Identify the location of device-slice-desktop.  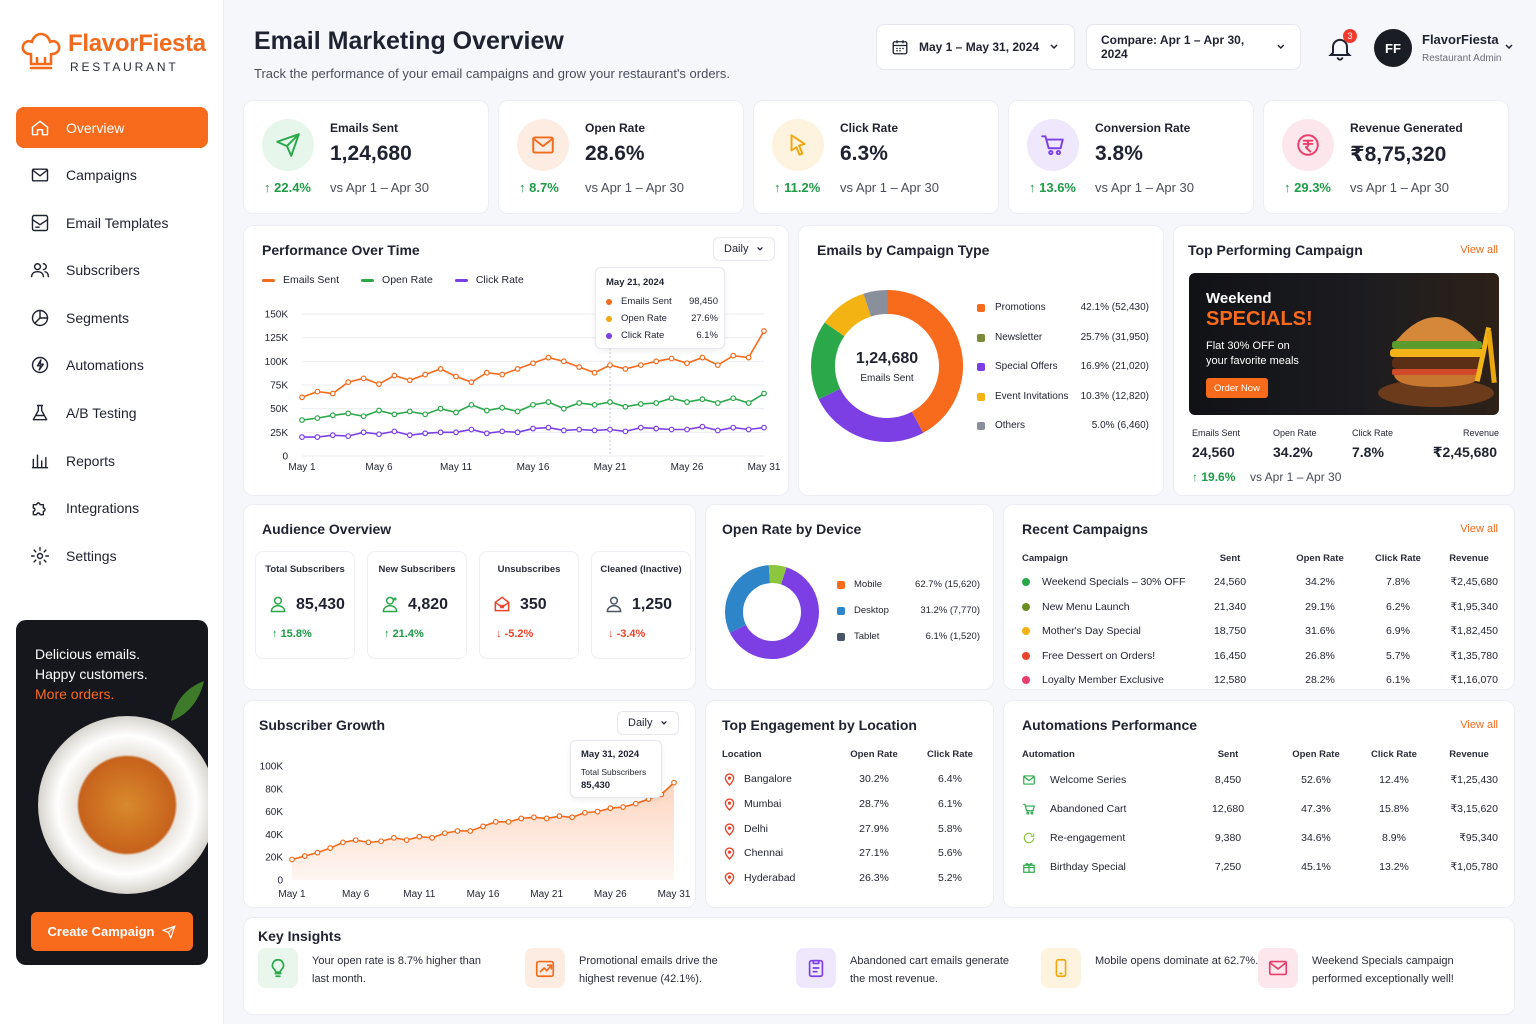
(748, 599).